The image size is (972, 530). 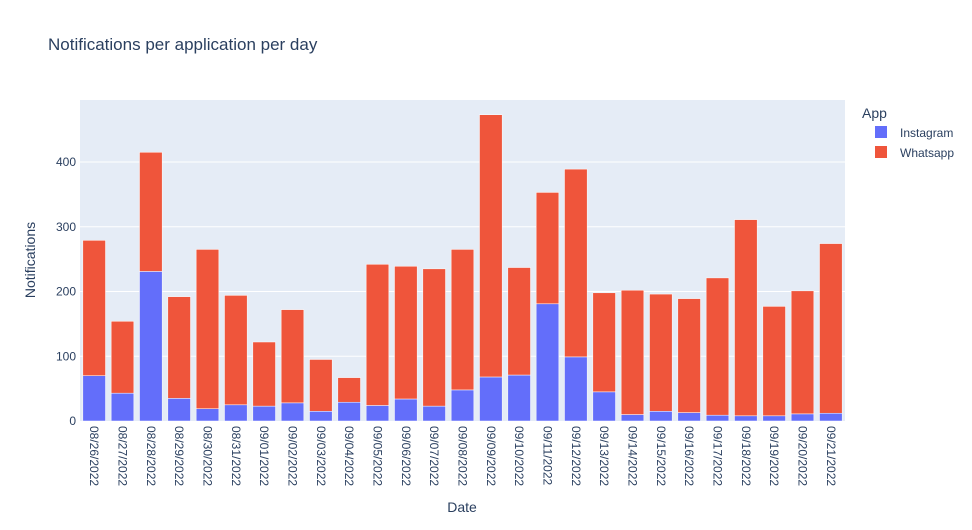 I want to click on x-tick-label: 09/01/2022, so click(x=264, y=456).